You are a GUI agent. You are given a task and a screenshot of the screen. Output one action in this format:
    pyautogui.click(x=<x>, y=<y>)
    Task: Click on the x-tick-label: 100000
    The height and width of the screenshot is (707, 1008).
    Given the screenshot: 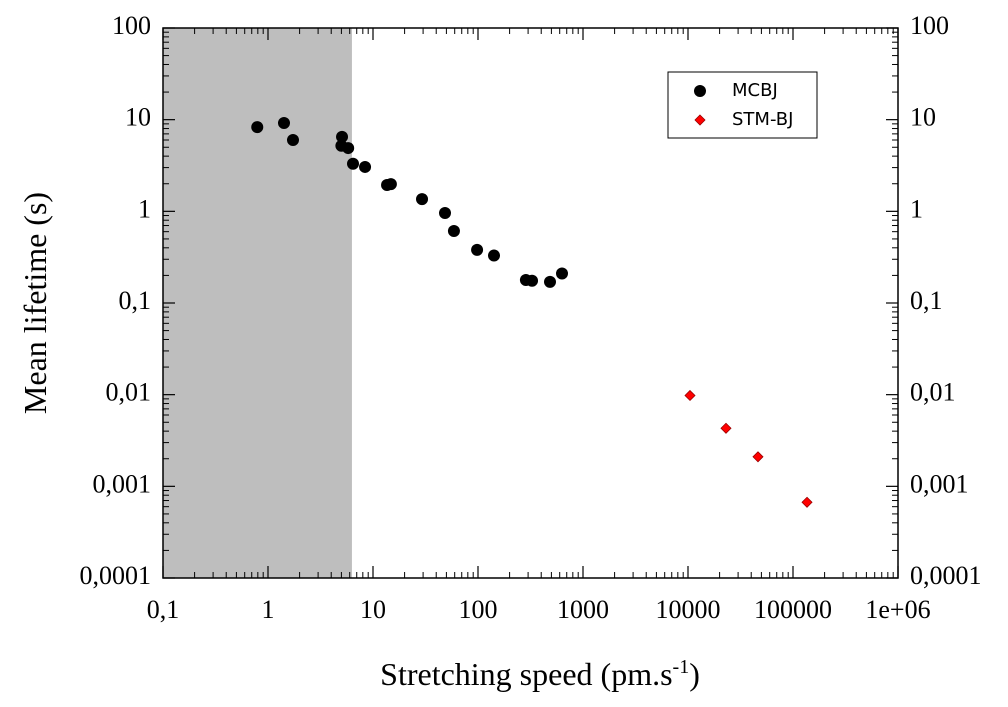 What is the action you would take?
    pyautogui.click(x=793, y=609)
    